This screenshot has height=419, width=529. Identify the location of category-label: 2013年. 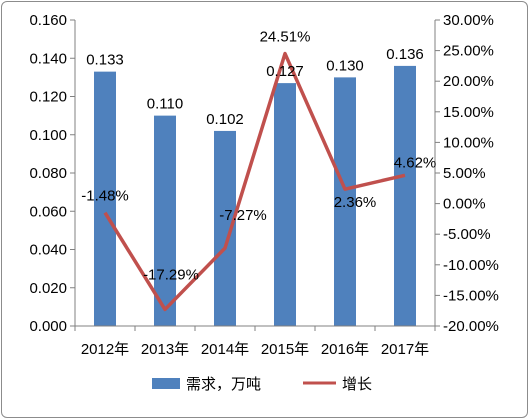
(165, 349).